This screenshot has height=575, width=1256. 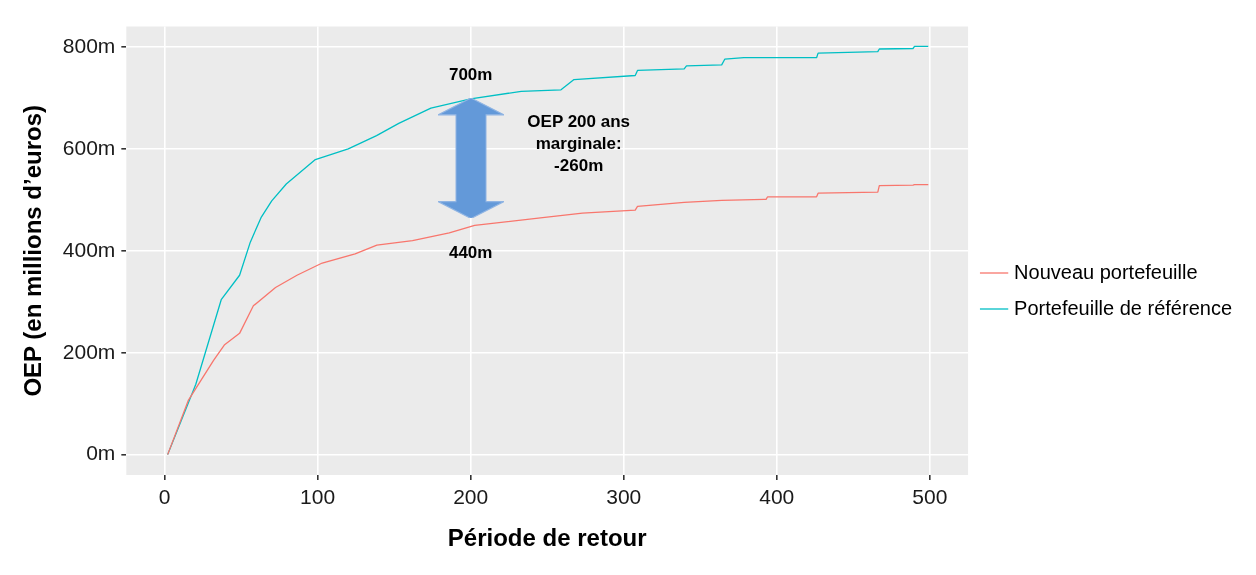 I want to click on y-tick-label: 600m, so click(x=89, y=147).